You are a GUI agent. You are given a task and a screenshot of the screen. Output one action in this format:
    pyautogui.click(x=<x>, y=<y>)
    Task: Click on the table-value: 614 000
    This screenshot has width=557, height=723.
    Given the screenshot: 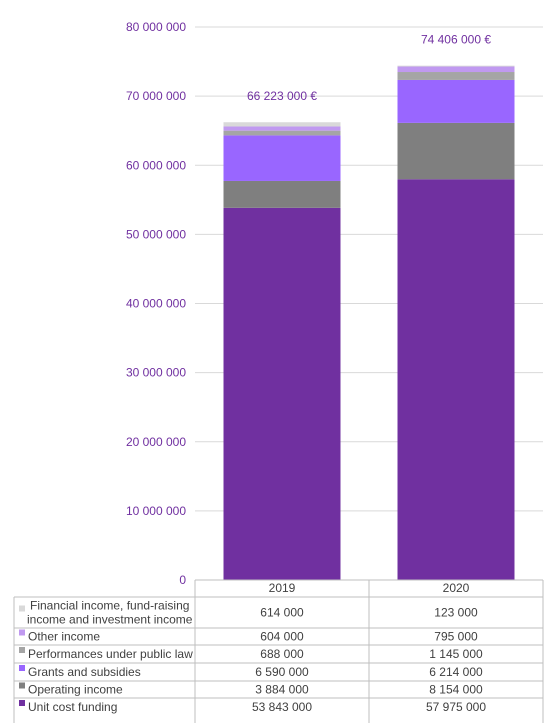 What is the action you would take?
    pyautogui.click(x=282, y=613)
    